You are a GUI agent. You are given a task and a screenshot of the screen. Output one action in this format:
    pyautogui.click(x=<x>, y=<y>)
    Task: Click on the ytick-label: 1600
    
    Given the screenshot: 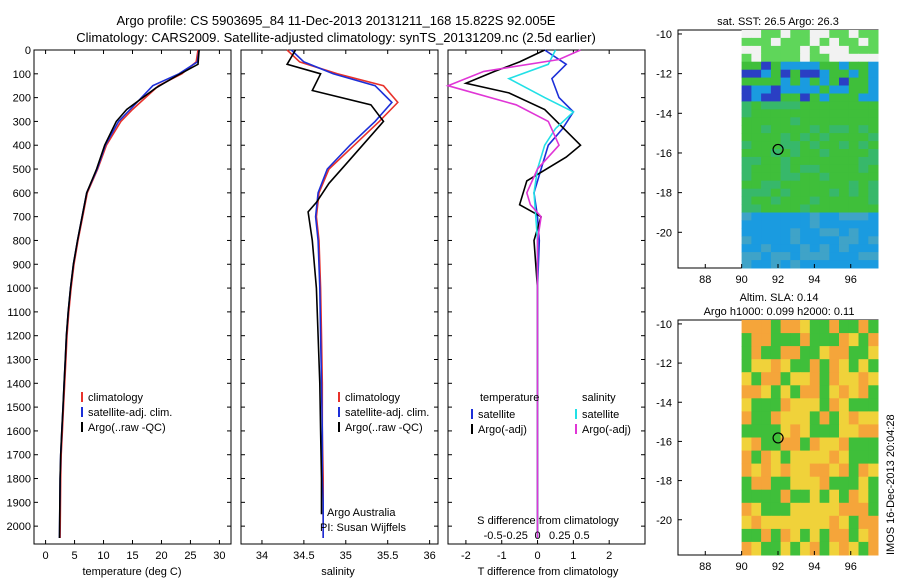 What is the action you would take?
    pyautogui.click(x=19, y=432)
    